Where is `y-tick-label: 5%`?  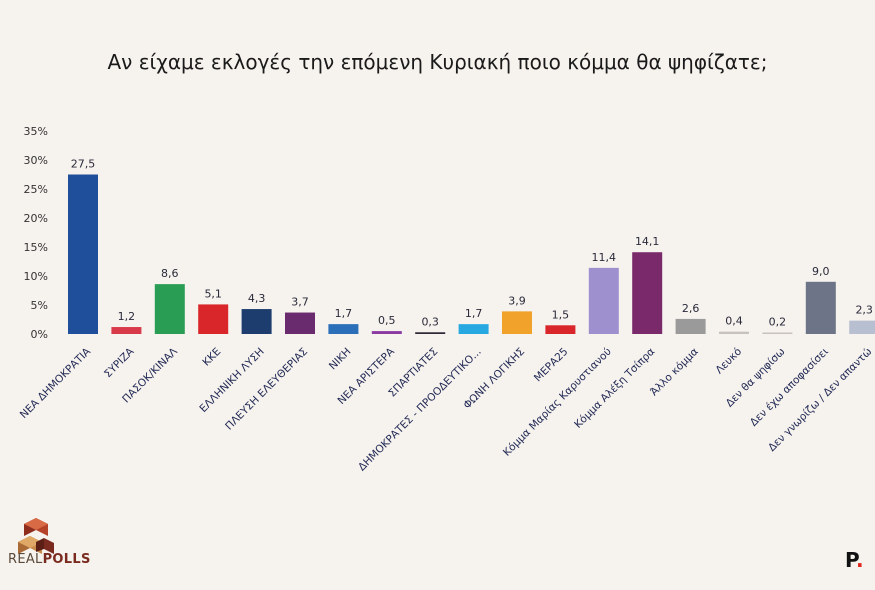 y-tick-label: 5% is located at coordinates (39, 305).